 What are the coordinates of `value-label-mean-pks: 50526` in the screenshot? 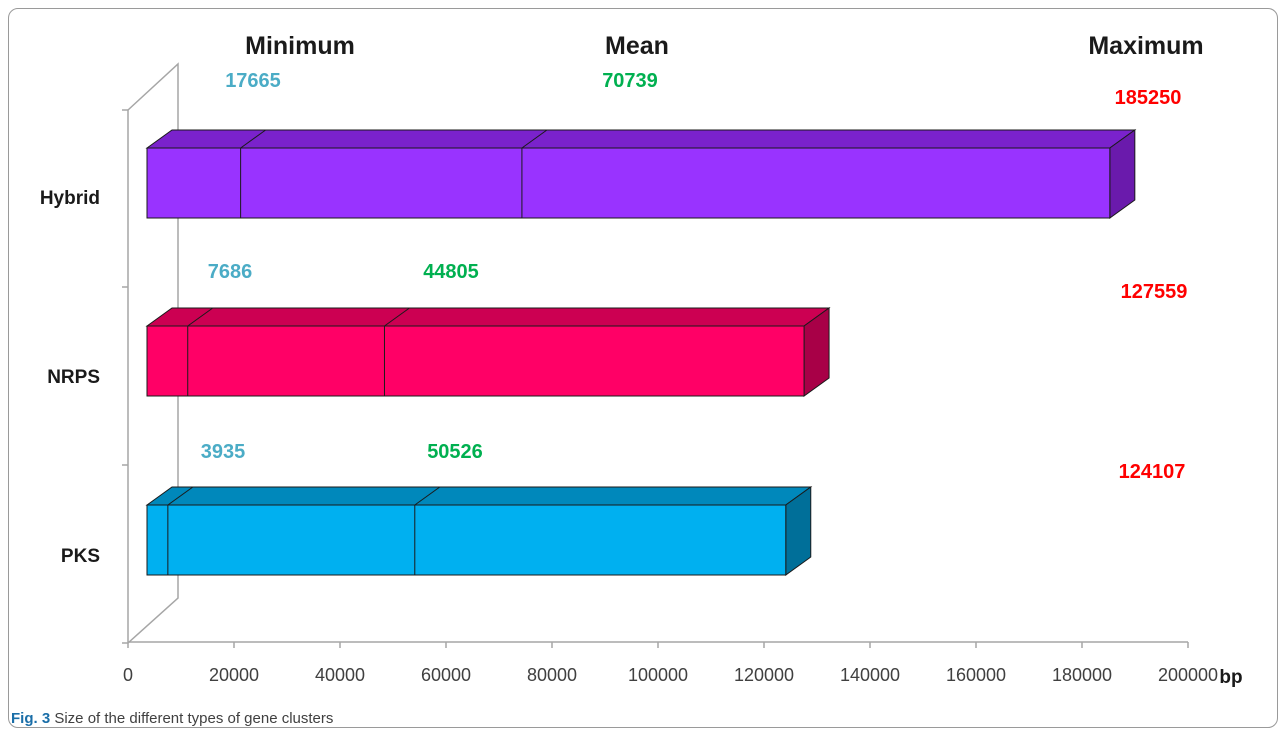 It's located at (455, 452).